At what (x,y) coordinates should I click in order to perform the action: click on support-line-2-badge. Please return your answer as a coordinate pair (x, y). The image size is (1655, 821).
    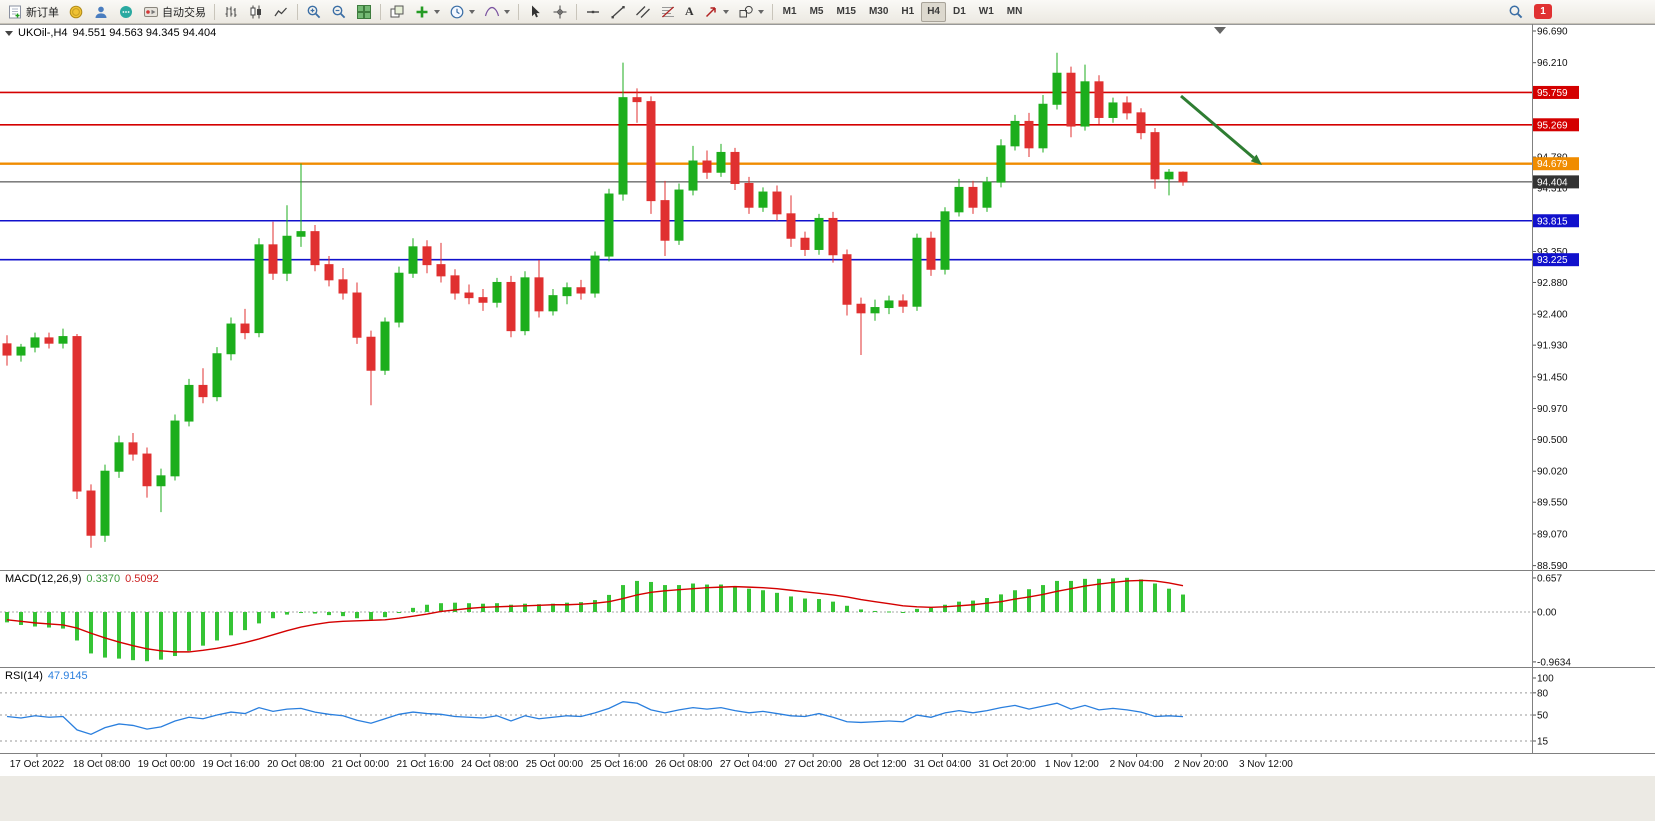
    Looking at the image, I should click on (1556, 260).